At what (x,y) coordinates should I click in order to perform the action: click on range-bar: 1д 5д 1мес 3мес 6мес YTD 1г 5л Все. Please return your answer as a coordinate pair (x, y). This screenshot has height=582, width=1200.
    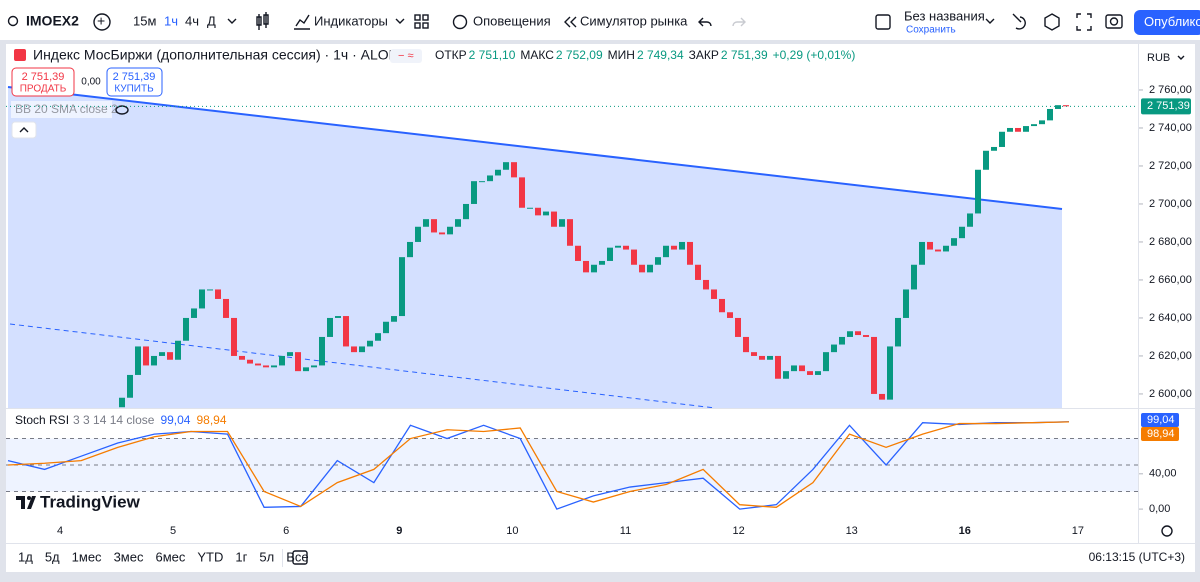
    Looking at the image, I should click on (163, 556).